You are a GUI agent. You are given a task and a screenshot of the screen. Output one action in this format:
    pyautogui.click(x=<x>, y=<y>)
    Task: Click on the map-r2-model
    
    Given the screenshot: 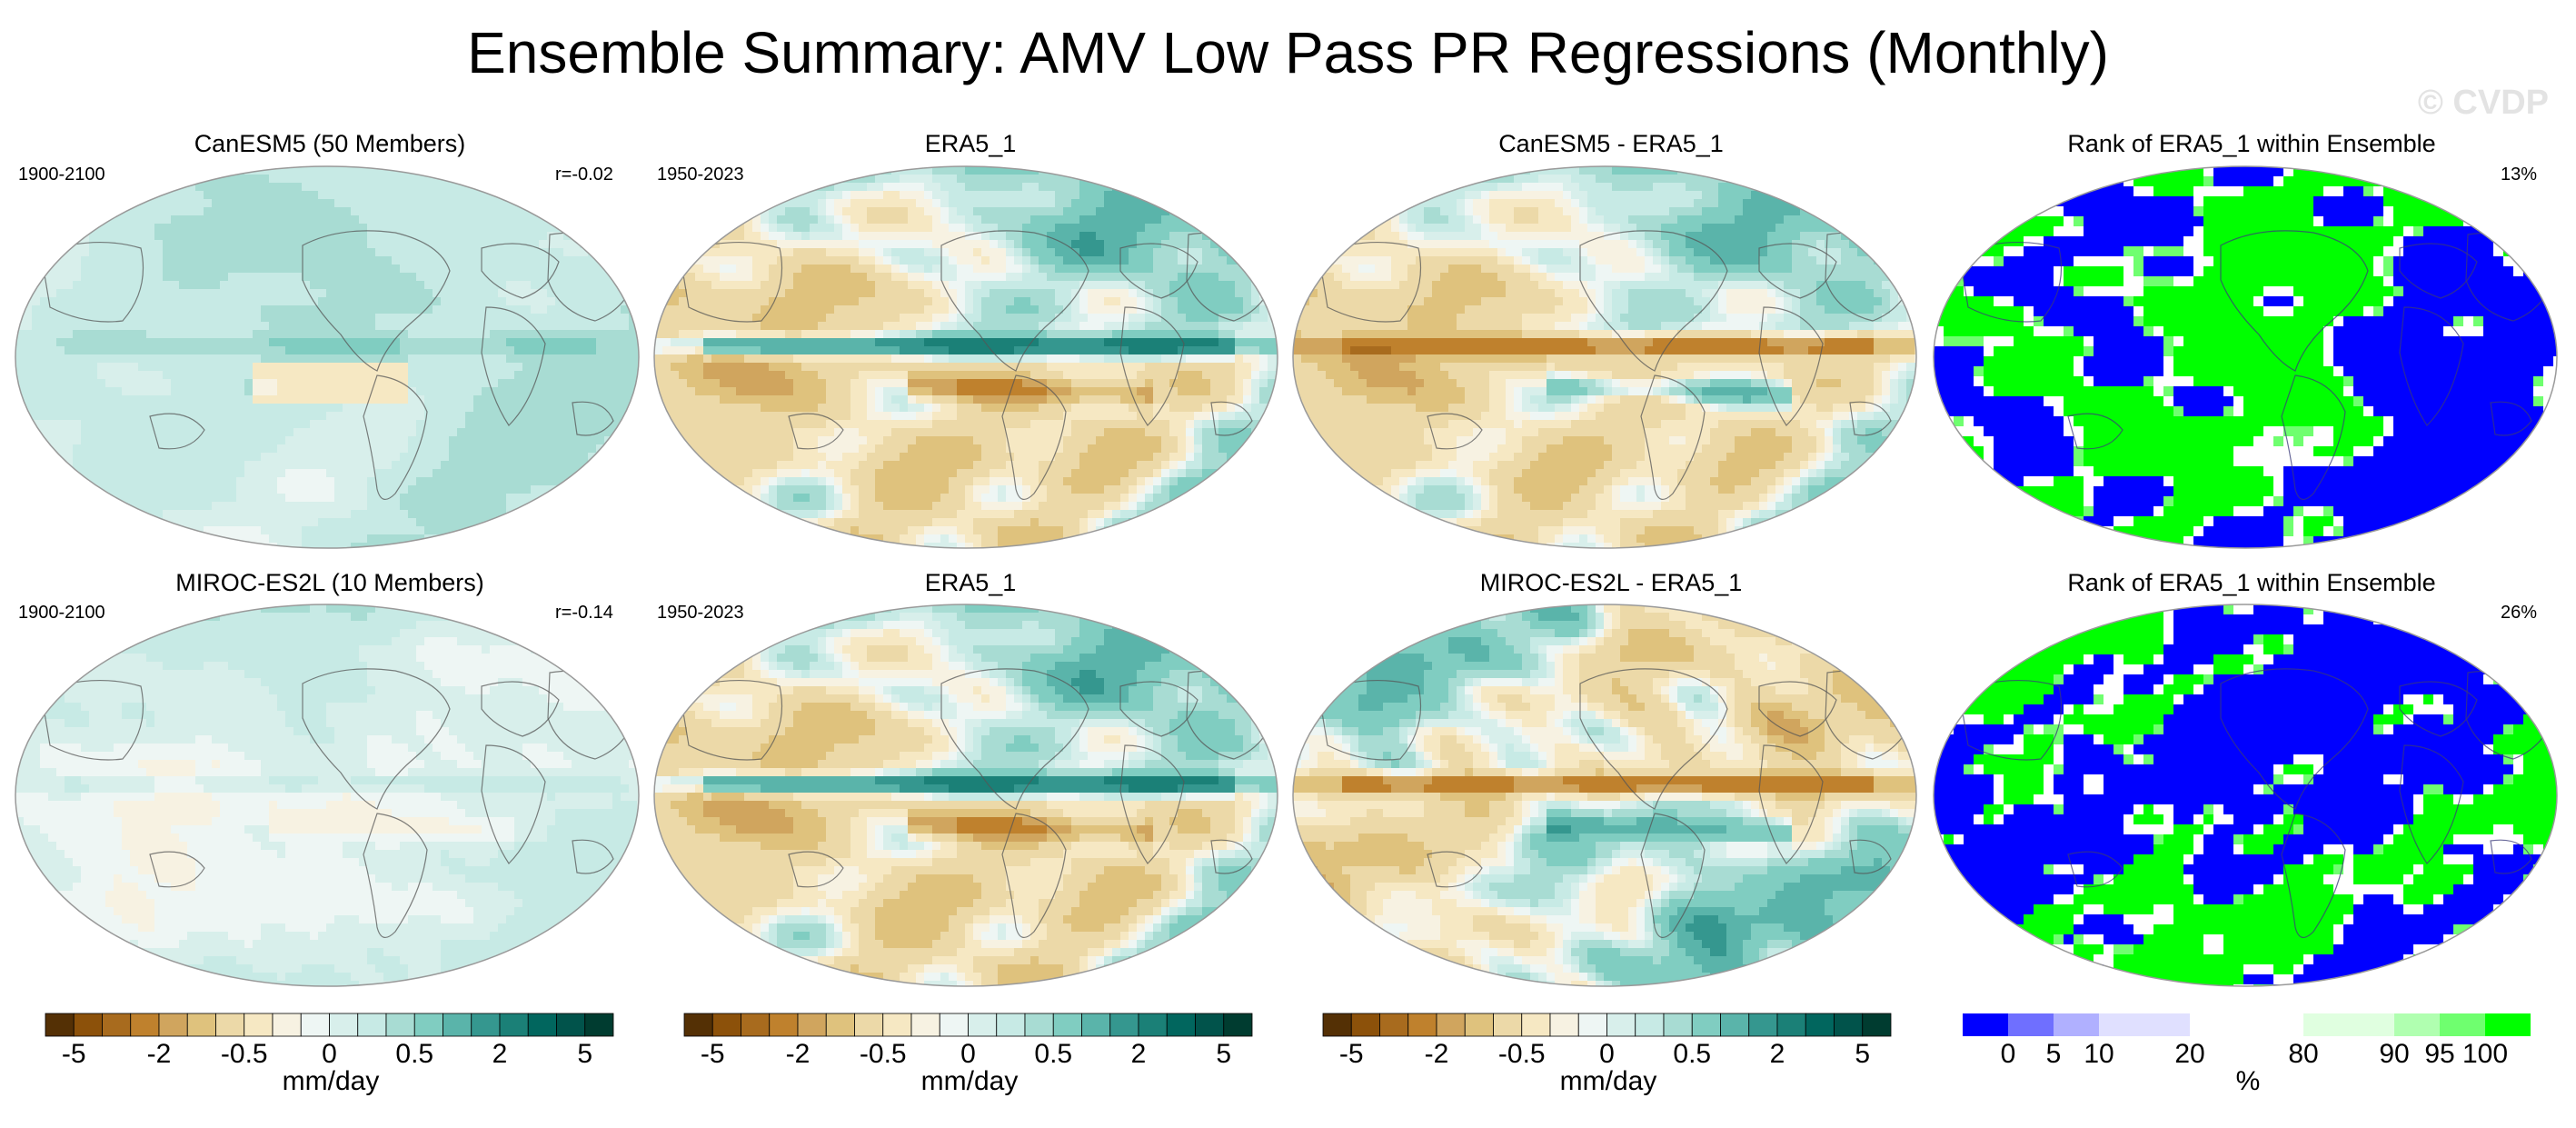 What is the action you would take?
    pyautogui.click(x=328, y=795)
    